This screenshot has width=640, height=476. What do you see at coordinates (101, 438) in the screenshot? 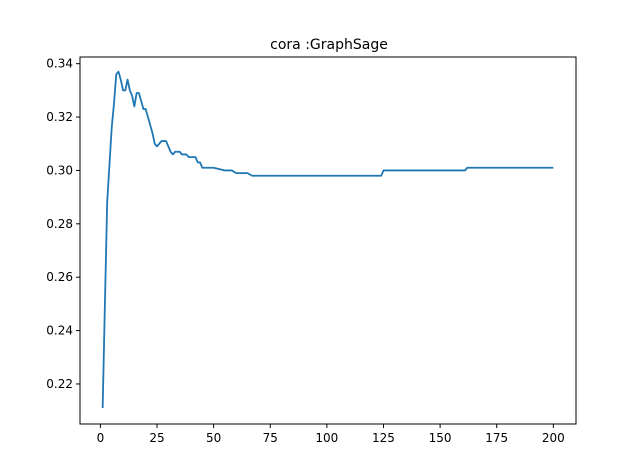
I see `x-tick-label: 0` at bounding box center [101, 438].